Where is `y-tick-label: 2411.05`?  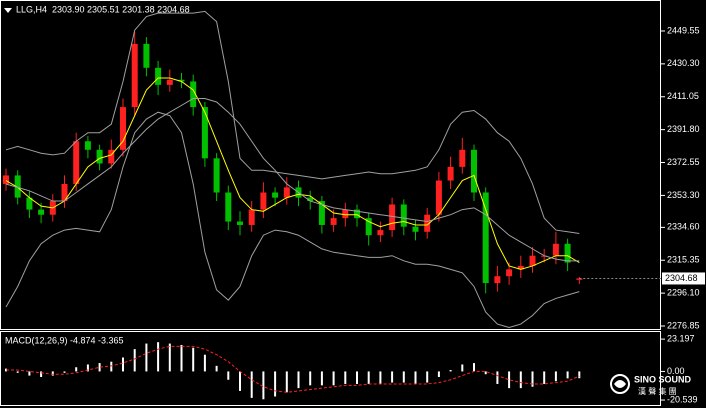 y-tick-label: 2411.05 is located at coordinates (683, 96).